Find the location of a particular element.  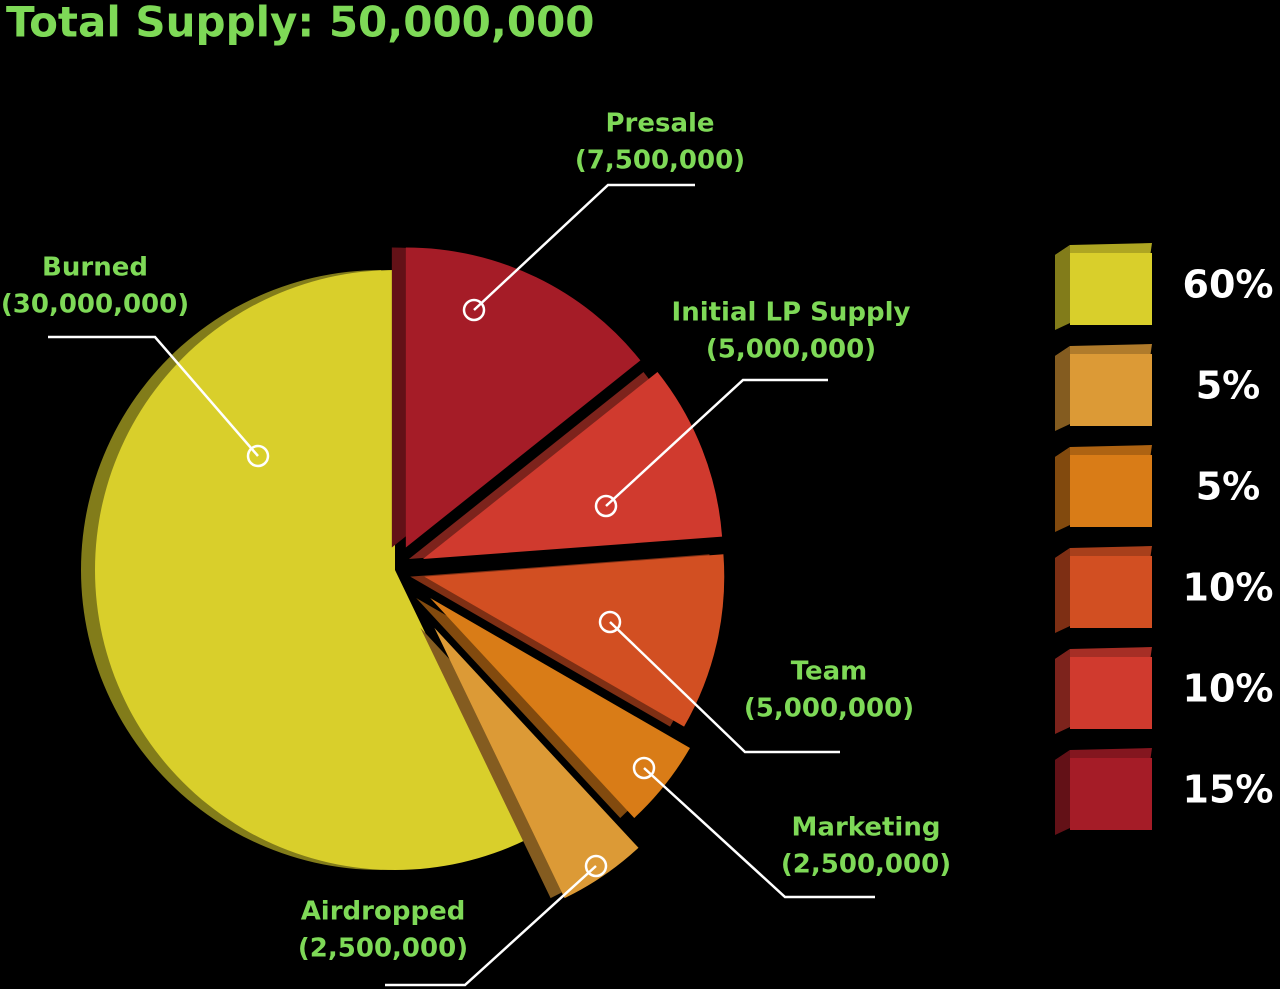

slice-name: Presale is located at coordinates (659, 124).